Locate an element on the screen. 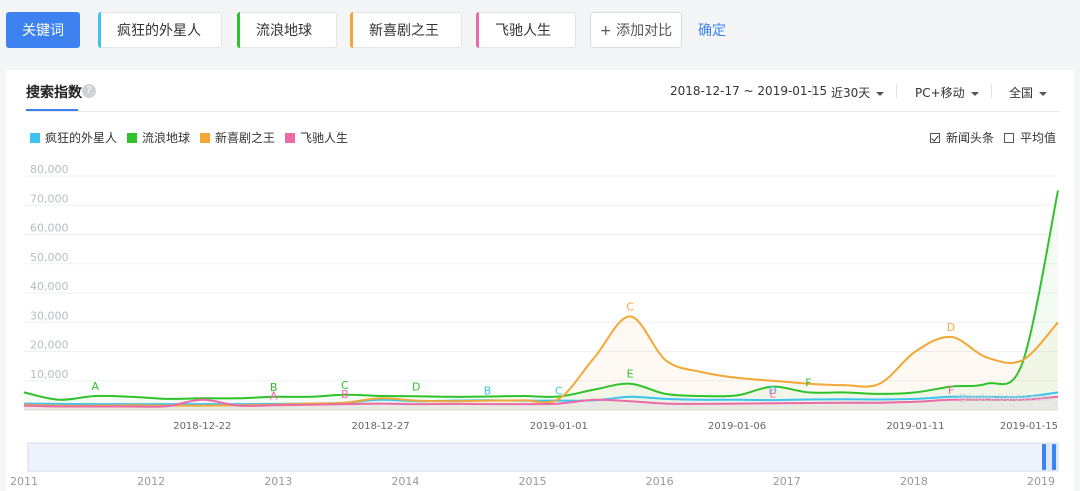 The height and width of the screenshot is (491, 1080). legend-item: 流浪地球 is located at coordinates (158, 137).